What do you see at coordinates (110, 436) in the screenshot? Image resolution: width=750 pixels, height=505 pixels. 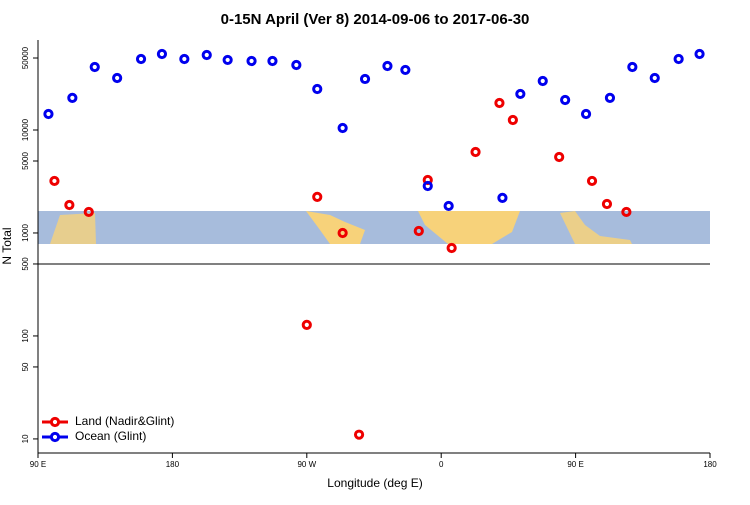 I see `legend-label: Ocean (Glint)` at bounding box center [110, 436].